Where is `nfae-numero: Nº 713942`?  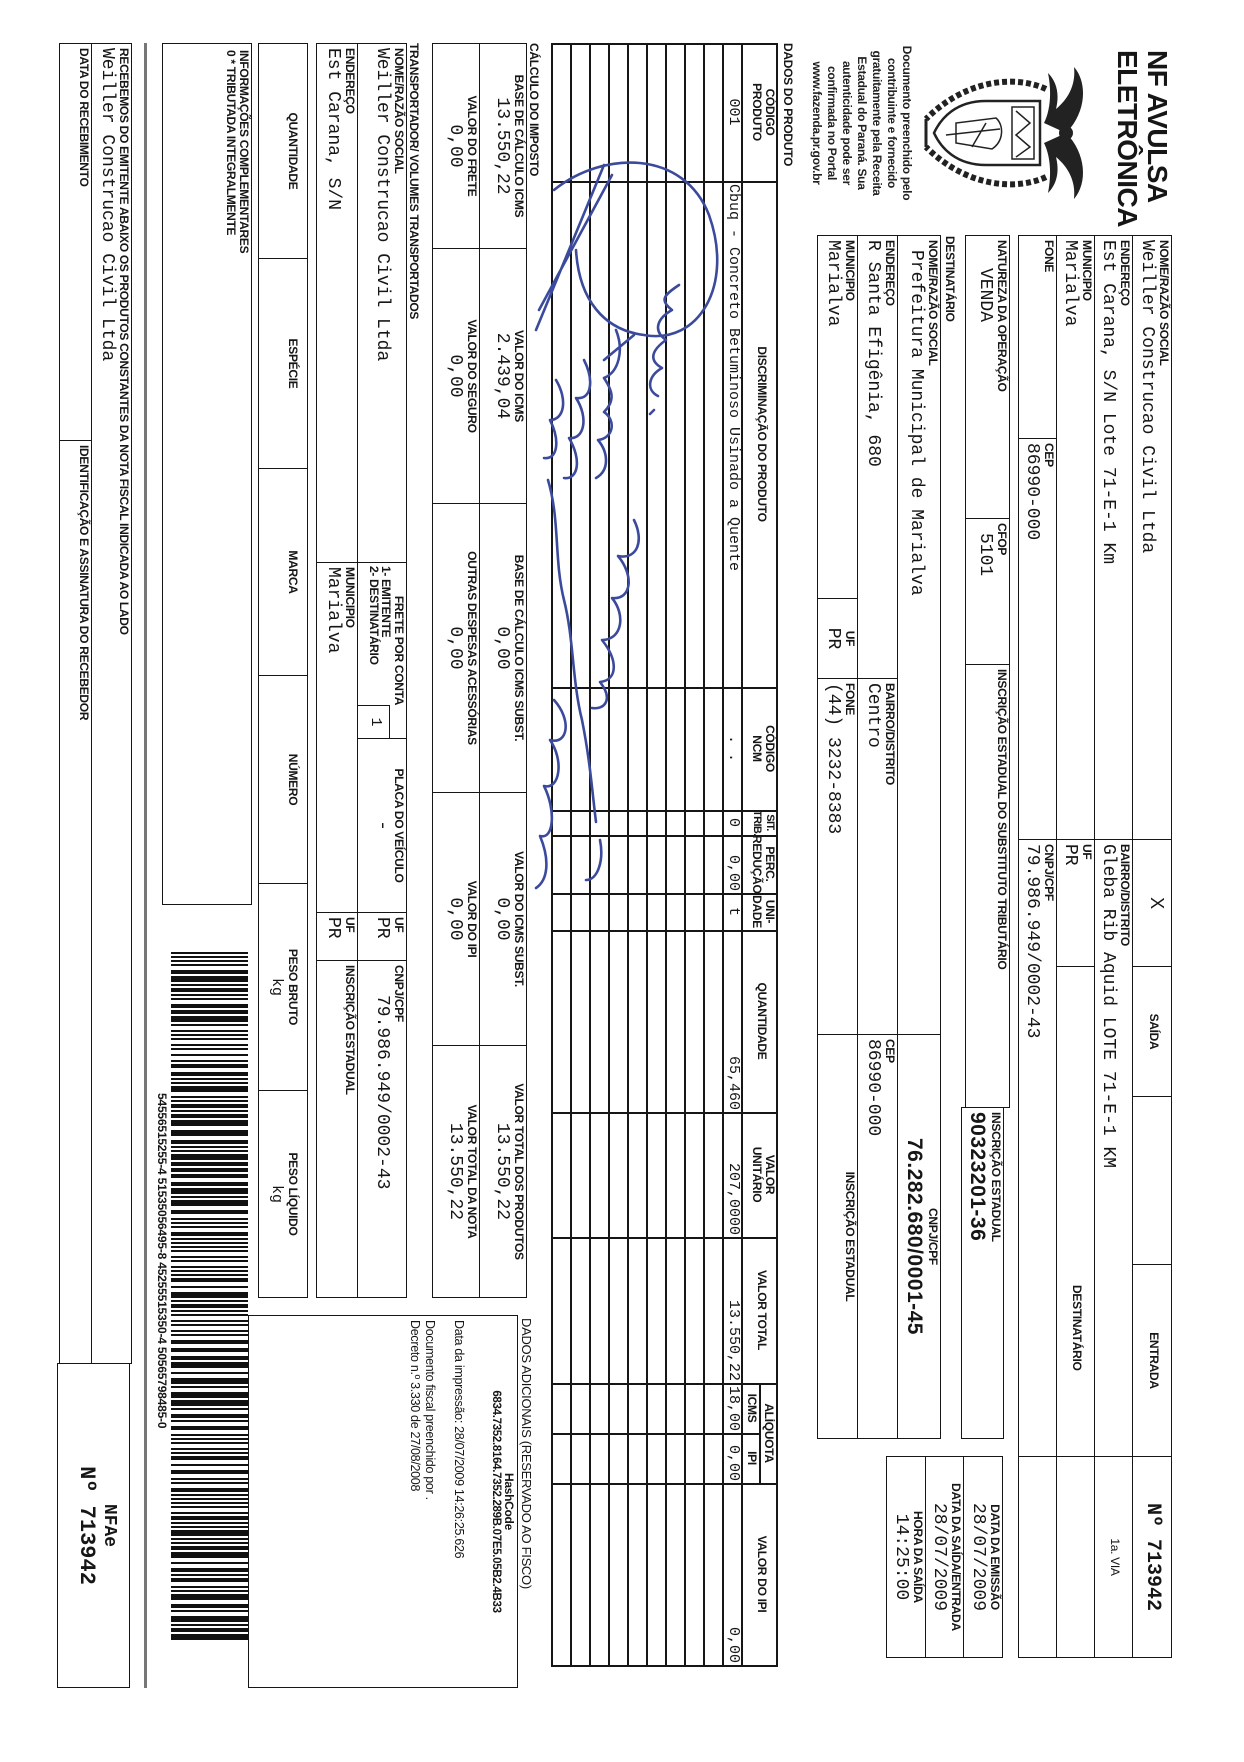
nfae-numero: Nº 713942 is located at coordinates (86, 1525).